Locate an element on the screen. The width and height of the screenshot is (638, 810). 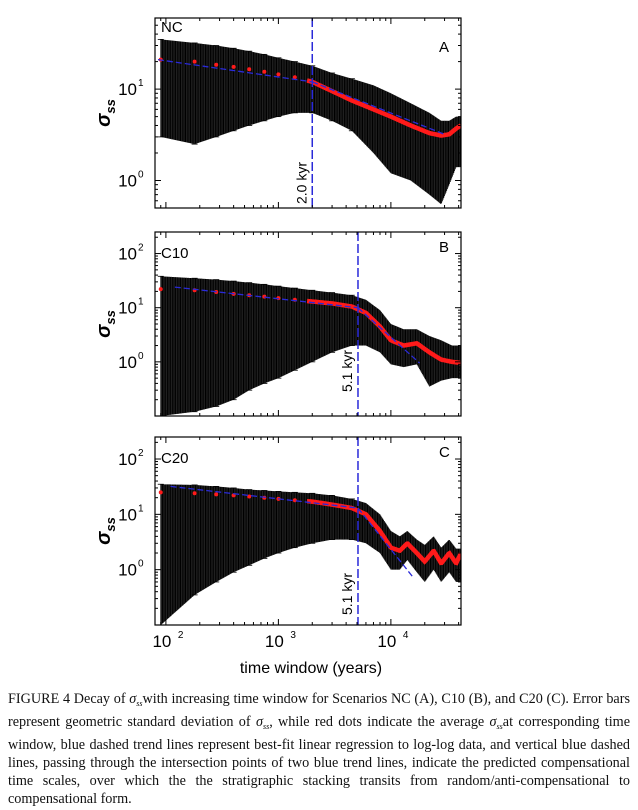
compensation-label: 2.0 kyr is located at coordinates (301, 183).